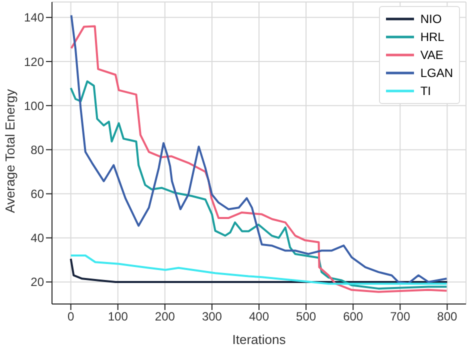  What do you see at coordinates (436, 73) in the screenshot?
I see `legend-label: LGAN` at bounding box center [436, 73].